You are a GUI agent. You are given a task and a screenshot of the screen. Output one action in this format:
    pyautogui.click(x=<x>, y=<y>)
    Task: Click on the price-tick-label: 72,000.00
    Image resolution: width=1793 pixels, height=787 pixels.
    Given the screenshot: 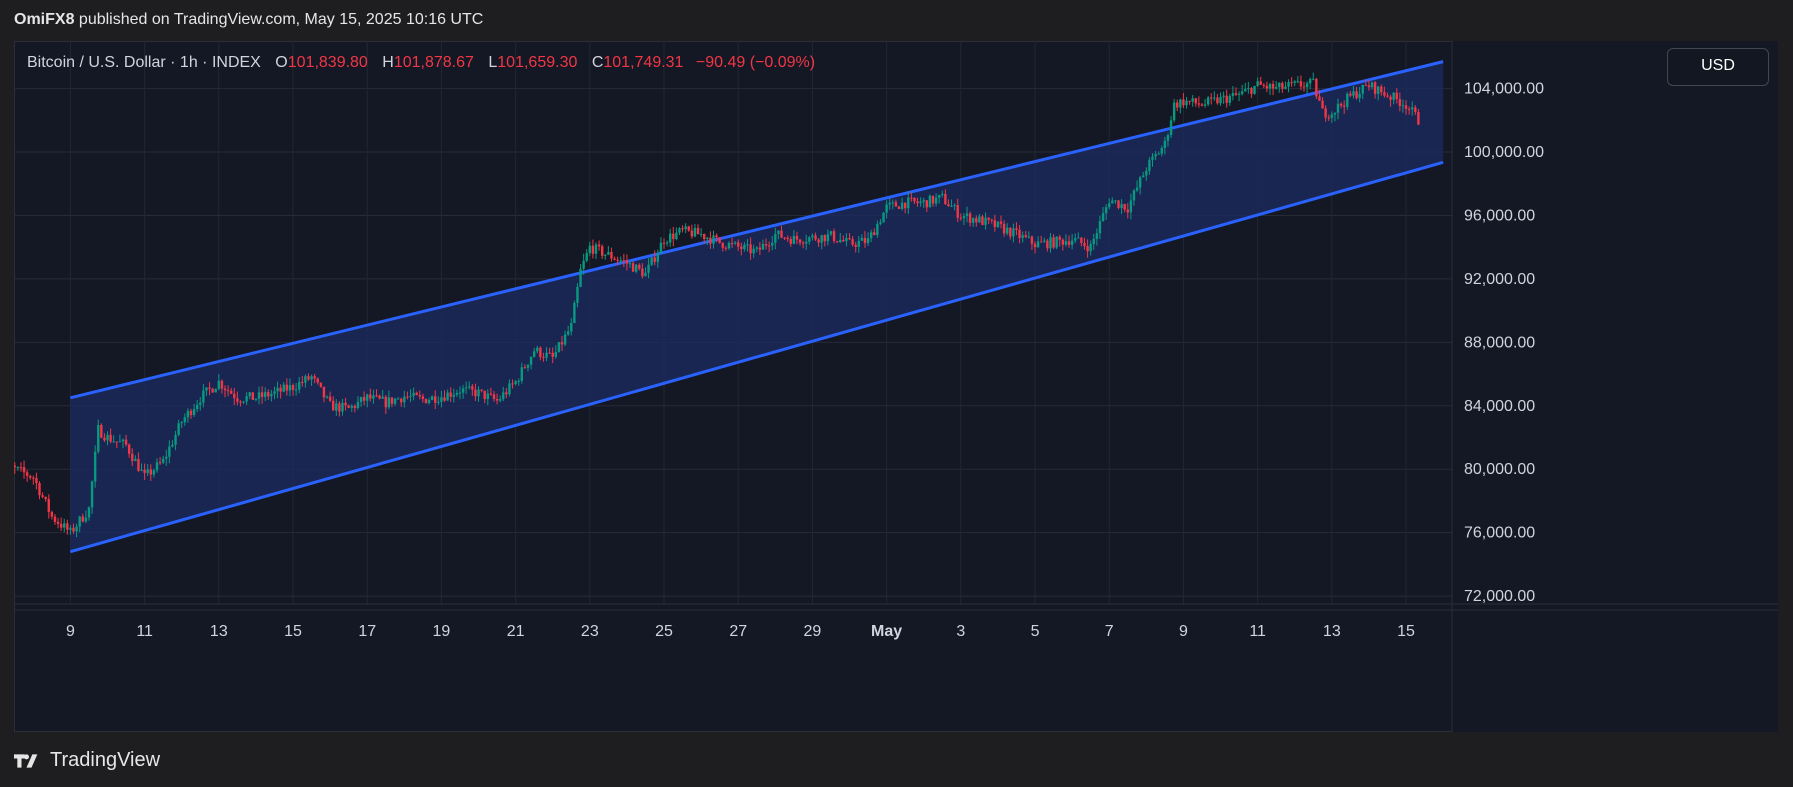 What is the action you would take?
    pyautogui.click(x=1499, y=596)
    